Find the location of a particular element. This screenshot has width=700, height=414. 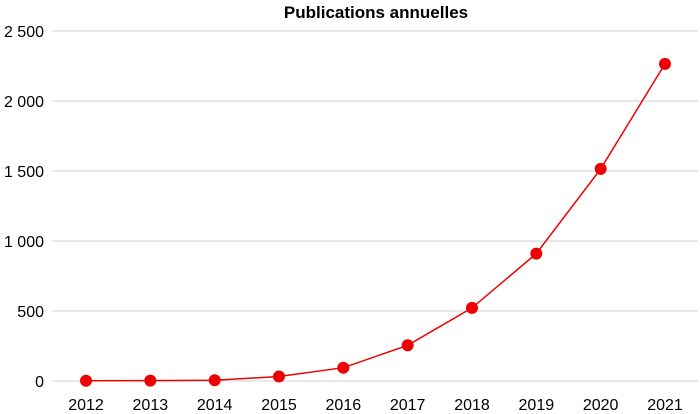

y-tick-label: 500 is located at coordinates (30, 312).